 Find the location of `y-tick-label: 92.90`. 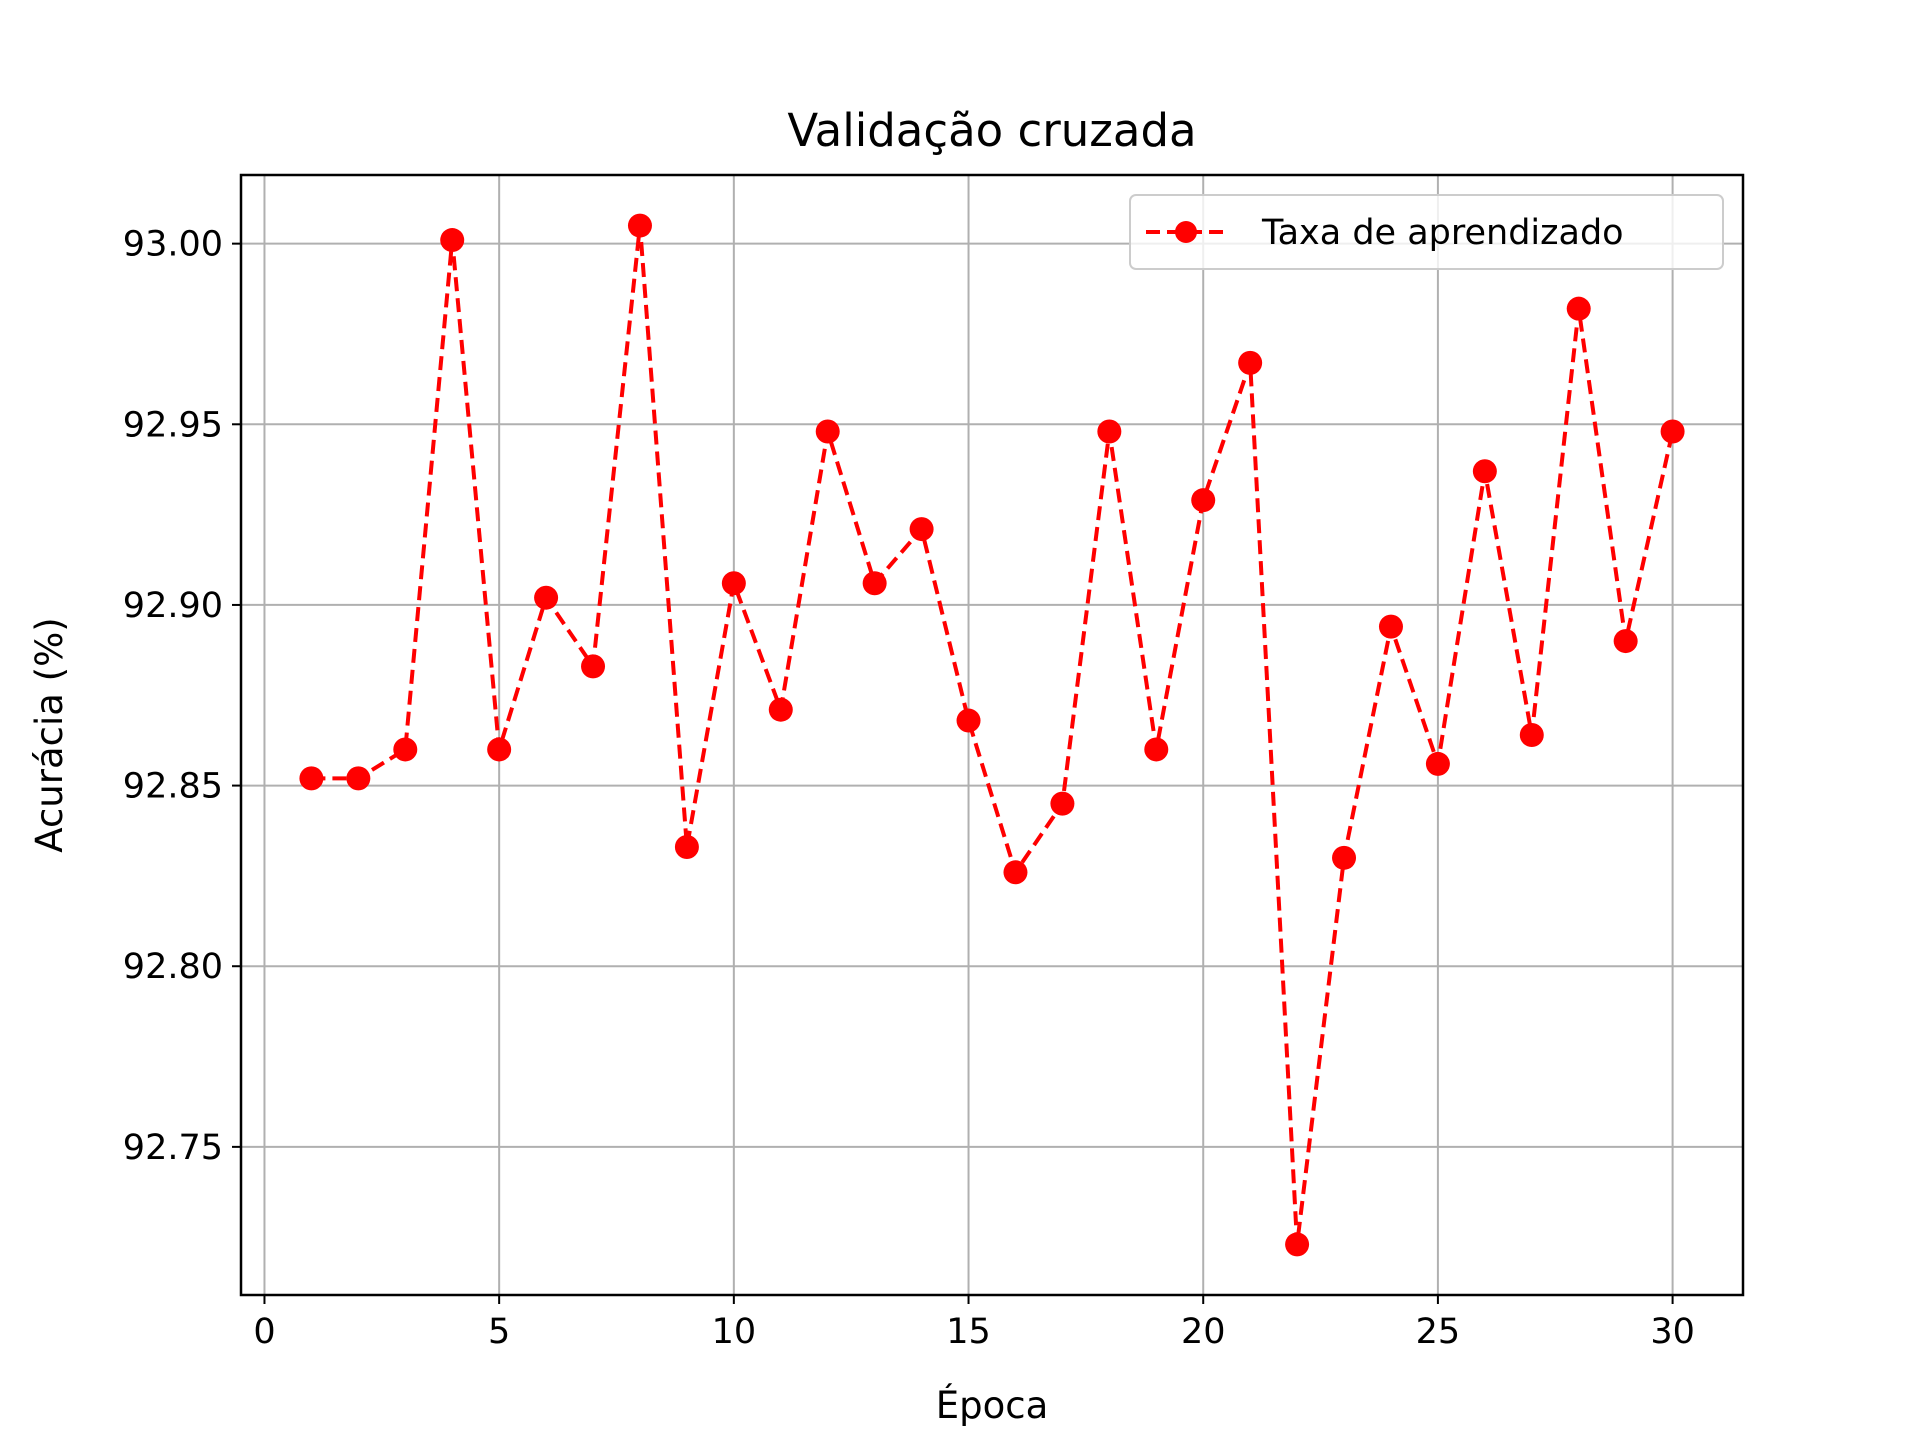

y-tick-label: 92.90 is located at coordinates (173, 606).